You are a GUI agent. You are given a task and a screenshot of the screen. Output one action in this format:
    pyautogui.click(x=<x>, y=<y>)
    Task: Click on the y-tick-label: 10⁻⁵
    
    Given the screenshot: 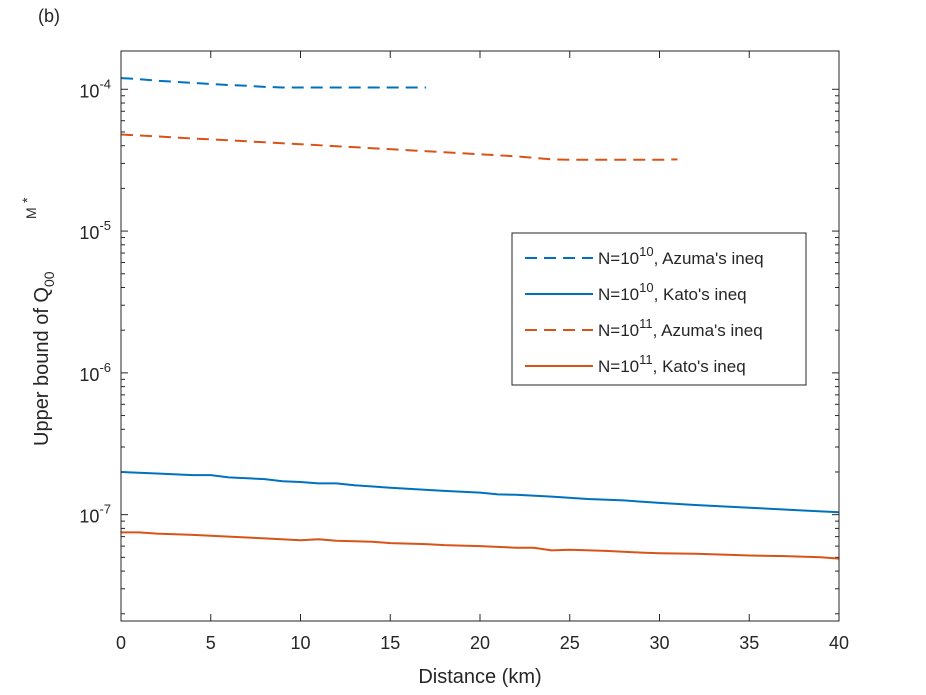 What is the action you would take?
    pyautogui.click(x=95, y=230)
    